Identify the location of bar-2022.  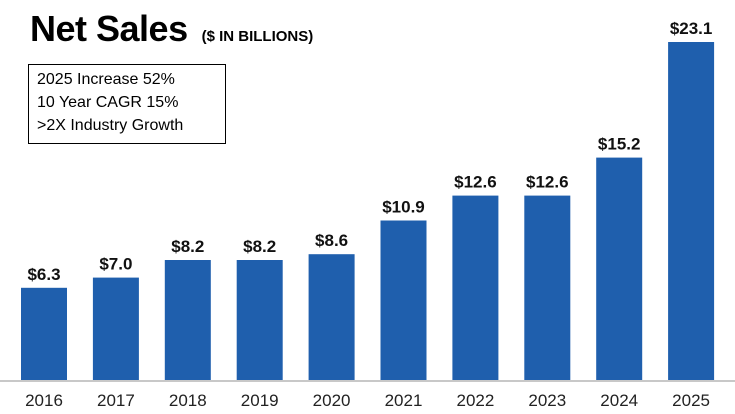
(475, 287).